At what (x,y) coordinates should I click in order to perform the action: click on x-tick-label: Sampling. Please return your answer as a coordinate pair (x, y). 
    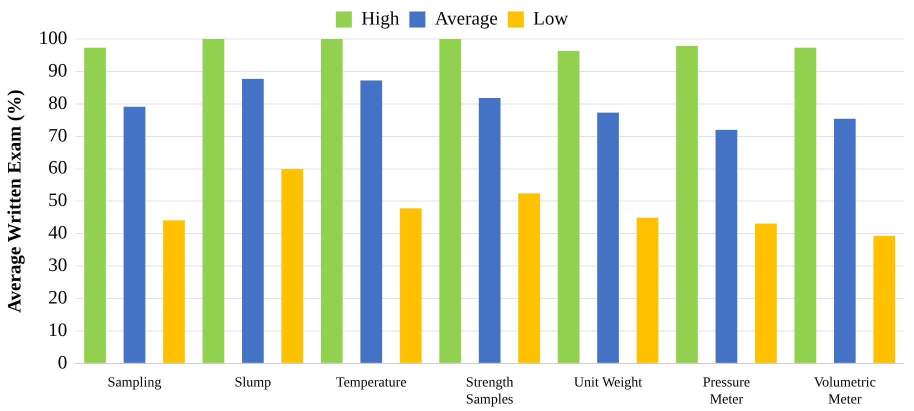
    Looking at the image, I should click on (135, 382).